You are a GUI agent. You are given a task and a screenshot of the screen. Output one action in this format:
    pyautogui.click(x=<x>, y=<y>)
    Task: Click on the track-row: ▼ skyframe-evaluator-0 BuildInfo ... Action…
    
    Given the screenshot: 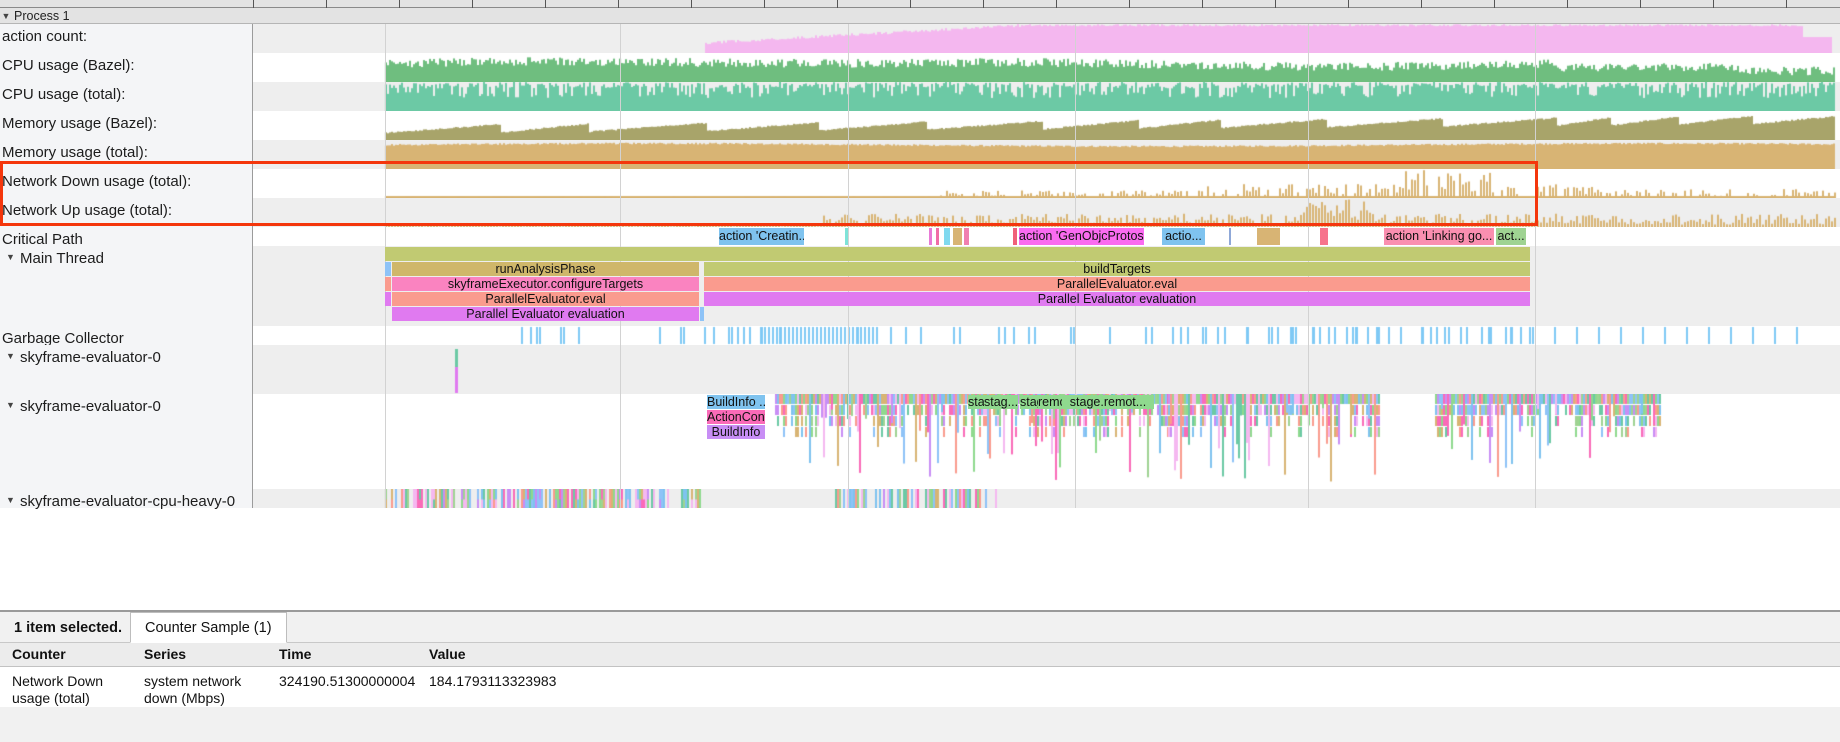 What is the action you would take?
    pyautogui.click(x=920, y=441)
    